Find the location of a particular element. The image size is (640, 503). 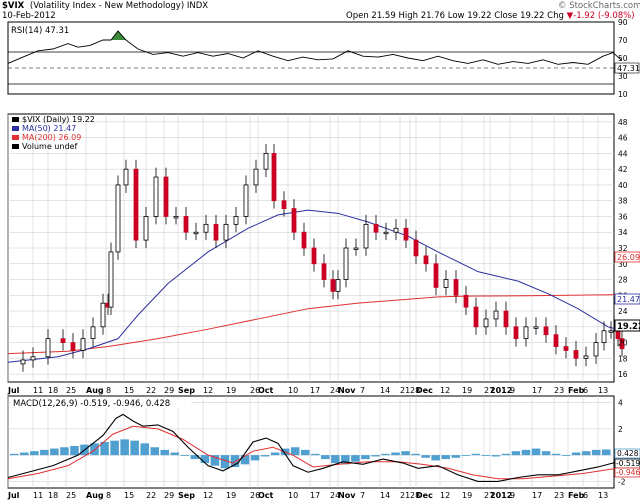

close-tag-text: 19.22 is located at coordinates (628, 327).